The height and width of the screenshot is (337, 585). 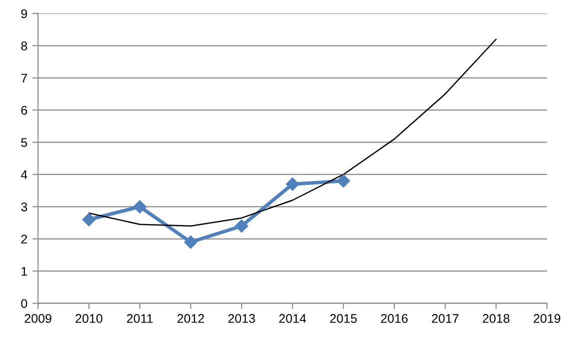 What do you see at coordinates (24, 175) in the screenshot?
I see `y-tick-label: 4` at bounding box center [24, 175].